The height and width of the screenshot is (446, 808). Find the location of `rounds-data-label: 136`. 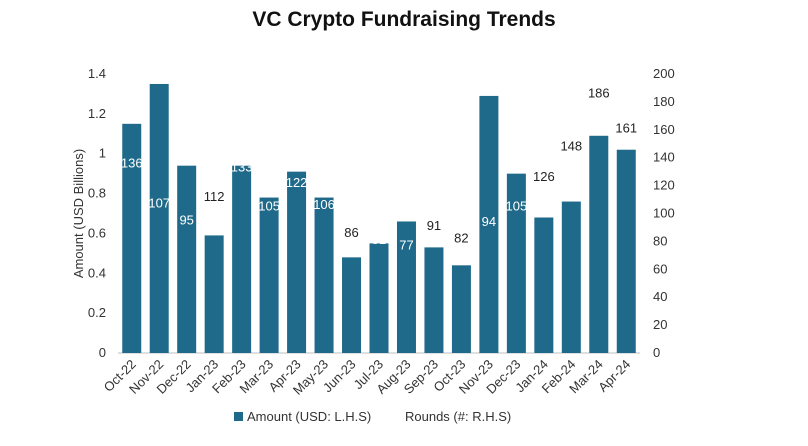

rounds-data-label: 136 is located at coordinates (132, 162).